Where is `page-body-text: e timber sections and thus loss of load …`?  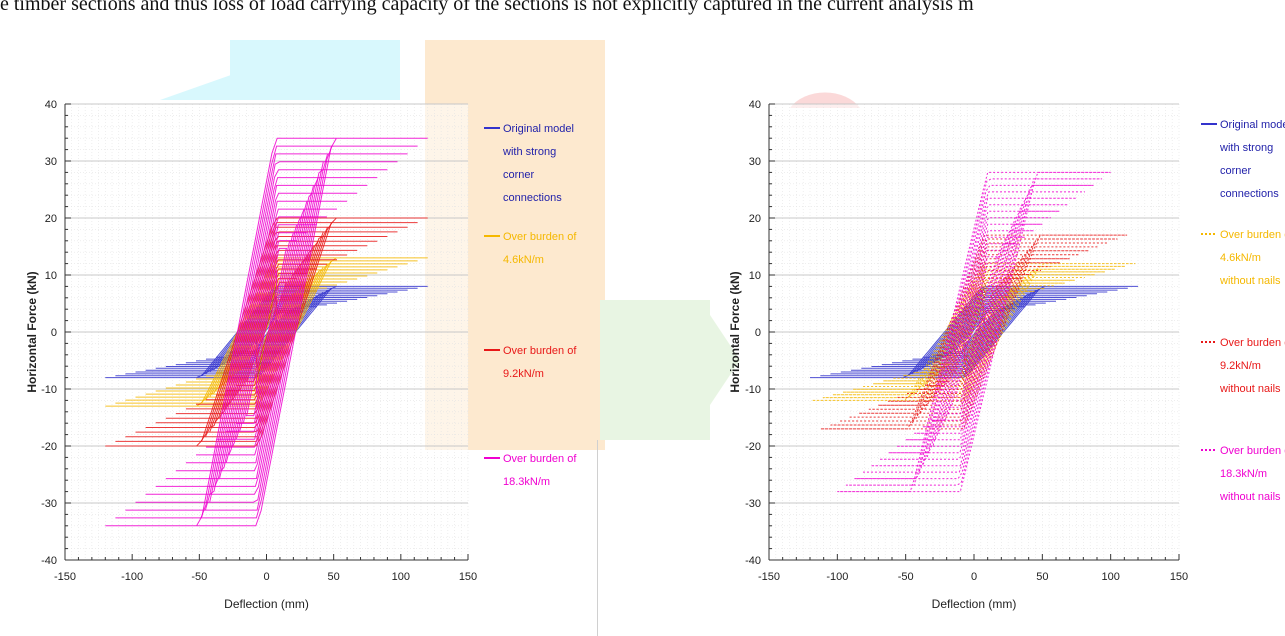
page-body-text: e timber sections and thus loss of load … is located at coordinates (487, 7).